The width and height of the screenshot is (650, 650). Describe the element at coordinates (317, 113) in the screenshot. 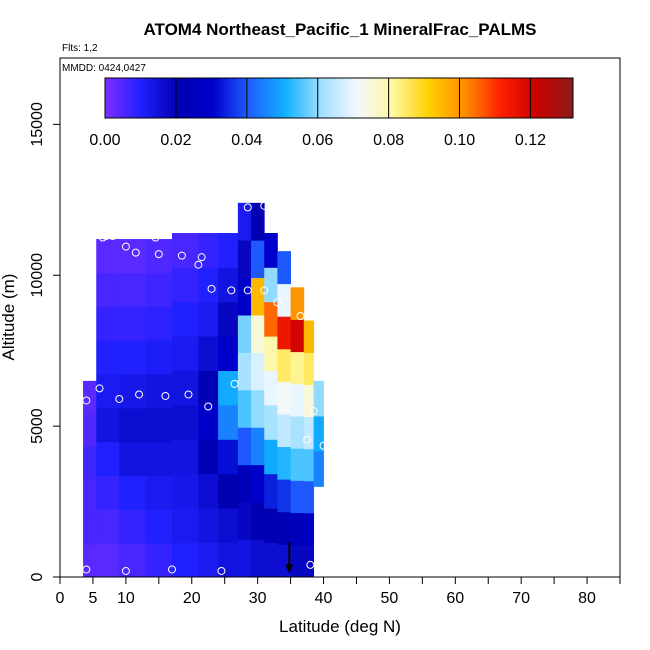

I see `colorbar-ticks: 0.00 0.02 0.04 0.06 0.08 0.10 0.12` at that location.